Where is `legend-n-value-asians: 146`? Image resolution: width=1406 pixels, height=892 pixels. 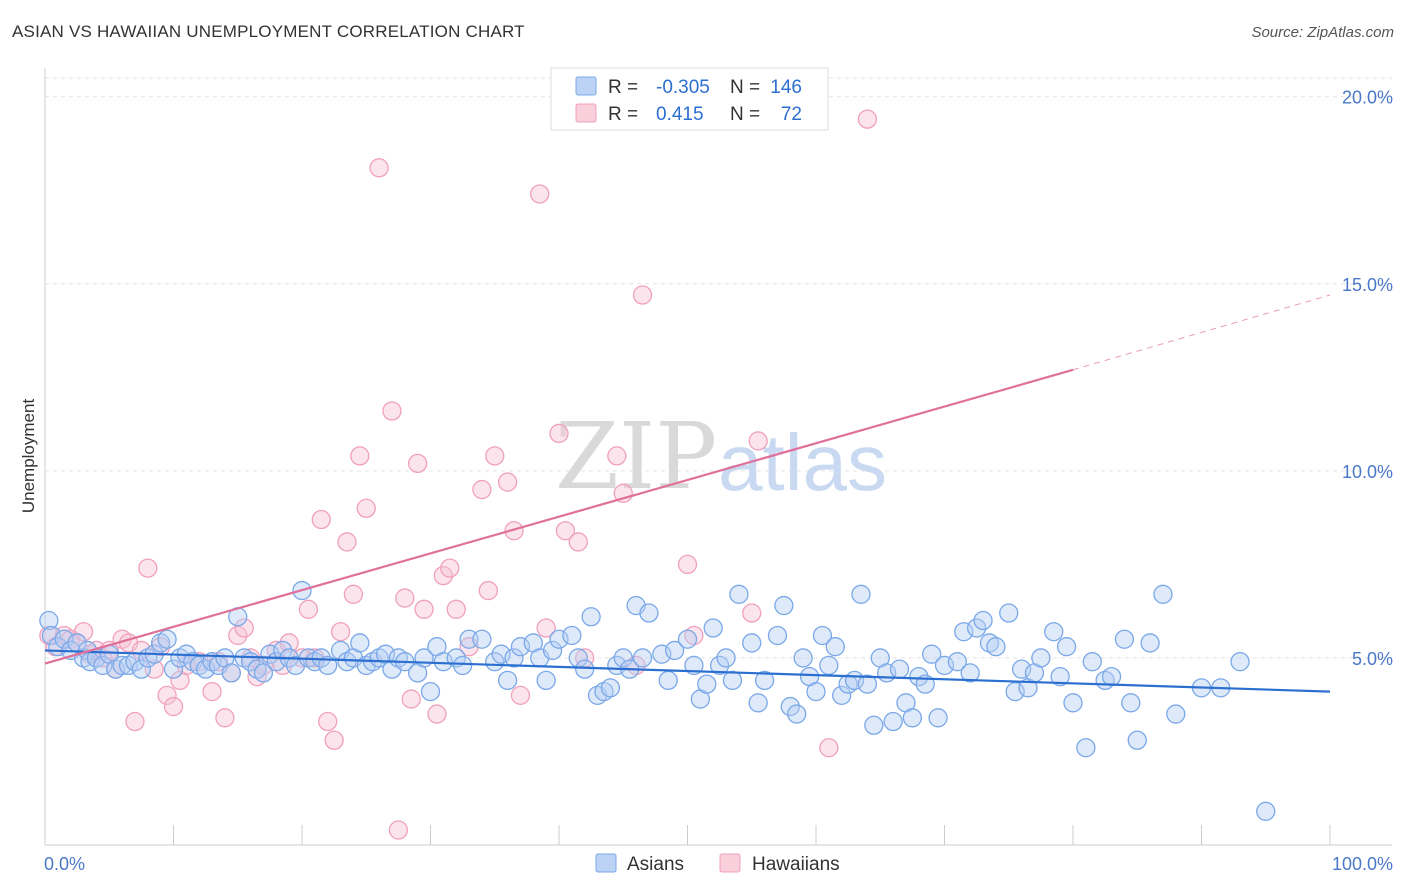
legend-n-value-asians: 146 is located at coordinates (786, 87).